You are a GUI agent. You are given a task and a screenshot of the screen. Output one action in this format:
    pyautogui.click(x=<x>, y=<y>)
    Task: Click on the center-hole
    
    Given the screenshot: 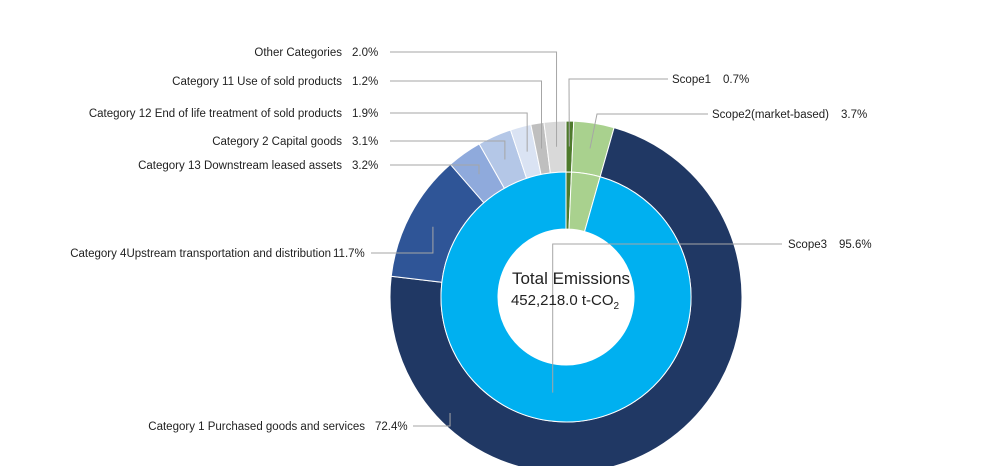 What is the action you would take?
    pyautogui.click(x=566, y=297)
    